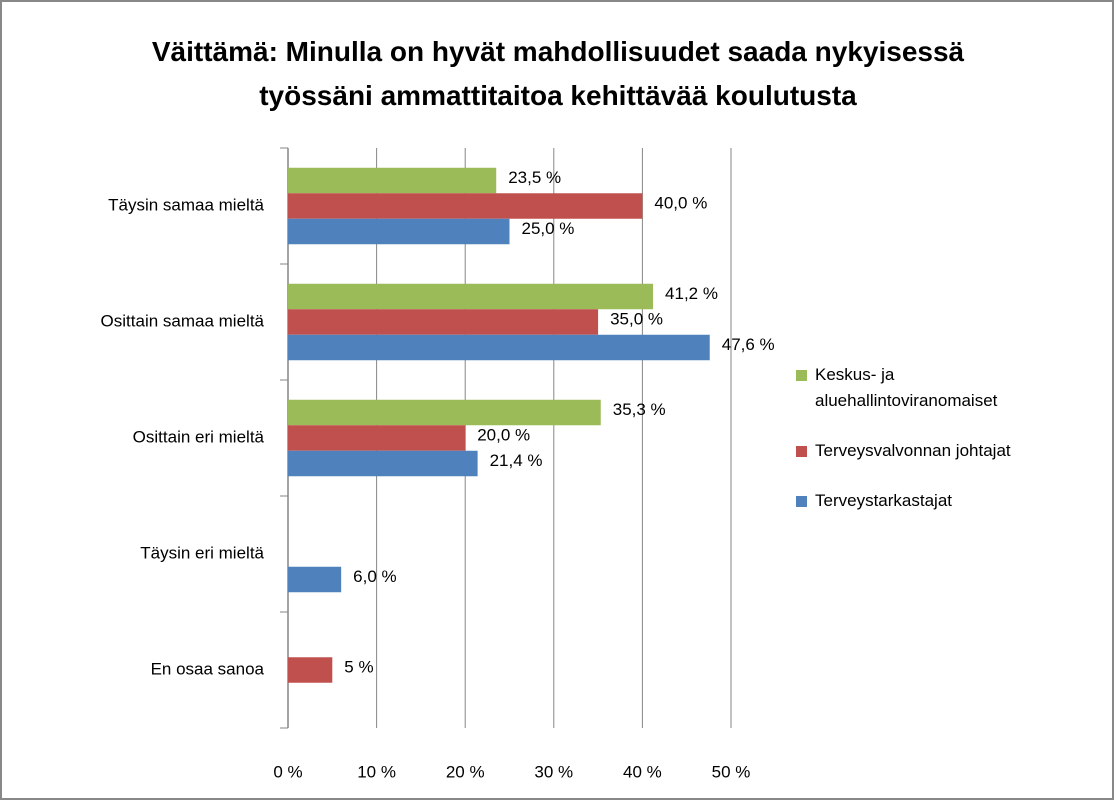  Describe the element at coordinates (199, 436) in the screenshot. I see `y-tick-label: Osittain eri mieltä` at that location.